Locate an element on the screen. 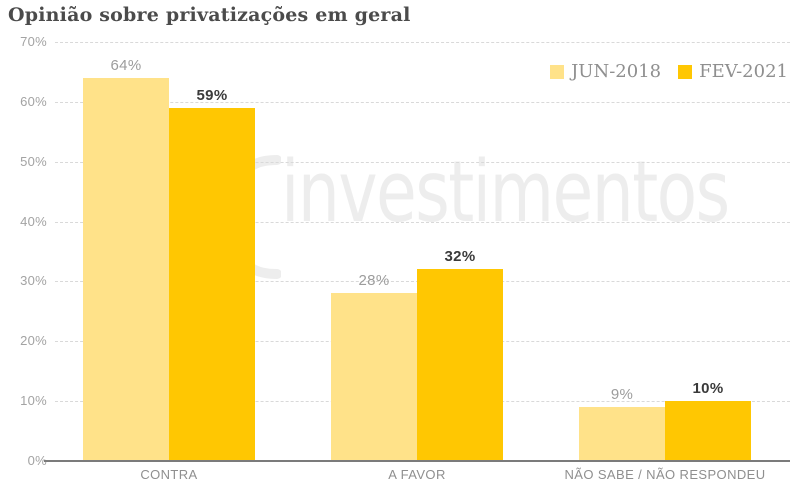 This screenshot has width=801, height=494. bar-value-label: 64% is located at coordinates (126, 65).